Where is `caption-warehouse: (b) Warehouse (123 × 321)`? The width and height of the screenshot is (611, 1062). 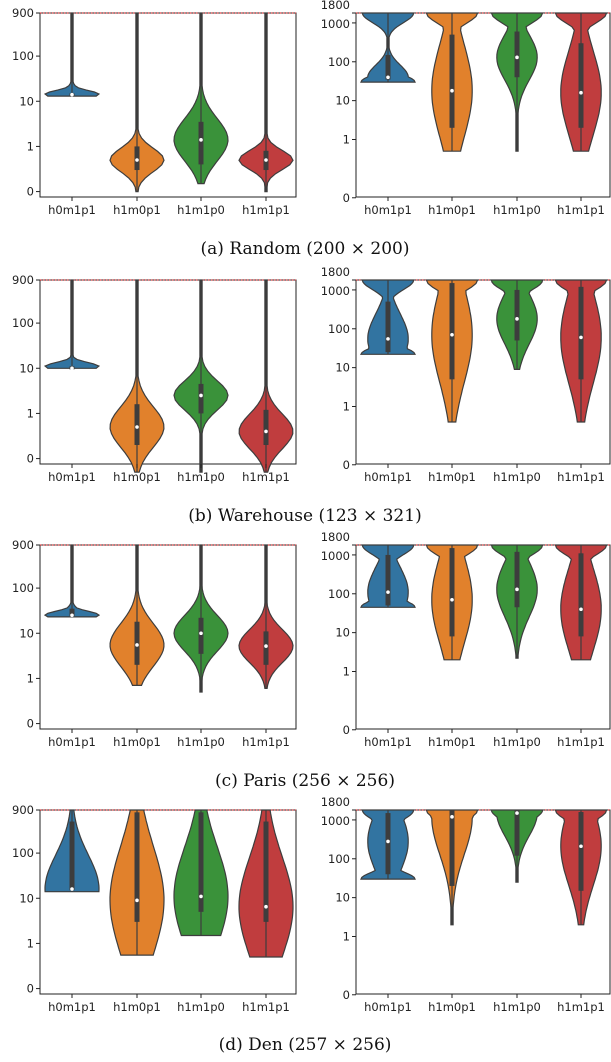
caption-warehouse: (b) Warehouse (123 × 321) is located at coordinates (304, 516).